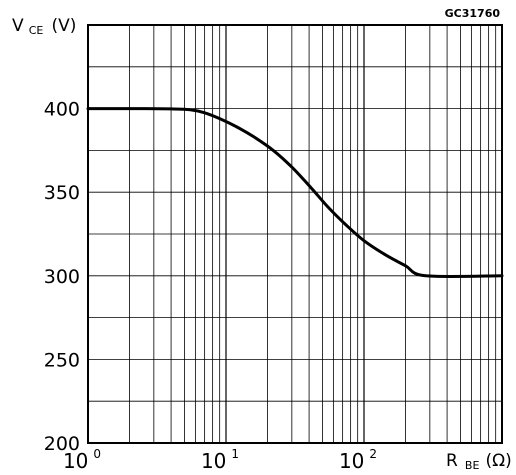 This screenshot has height=475, width=516. What do you see at coordinates (452, 461) in the screenshot?
I see `x-axis-label-main: R` at bounding box center [452, 461].